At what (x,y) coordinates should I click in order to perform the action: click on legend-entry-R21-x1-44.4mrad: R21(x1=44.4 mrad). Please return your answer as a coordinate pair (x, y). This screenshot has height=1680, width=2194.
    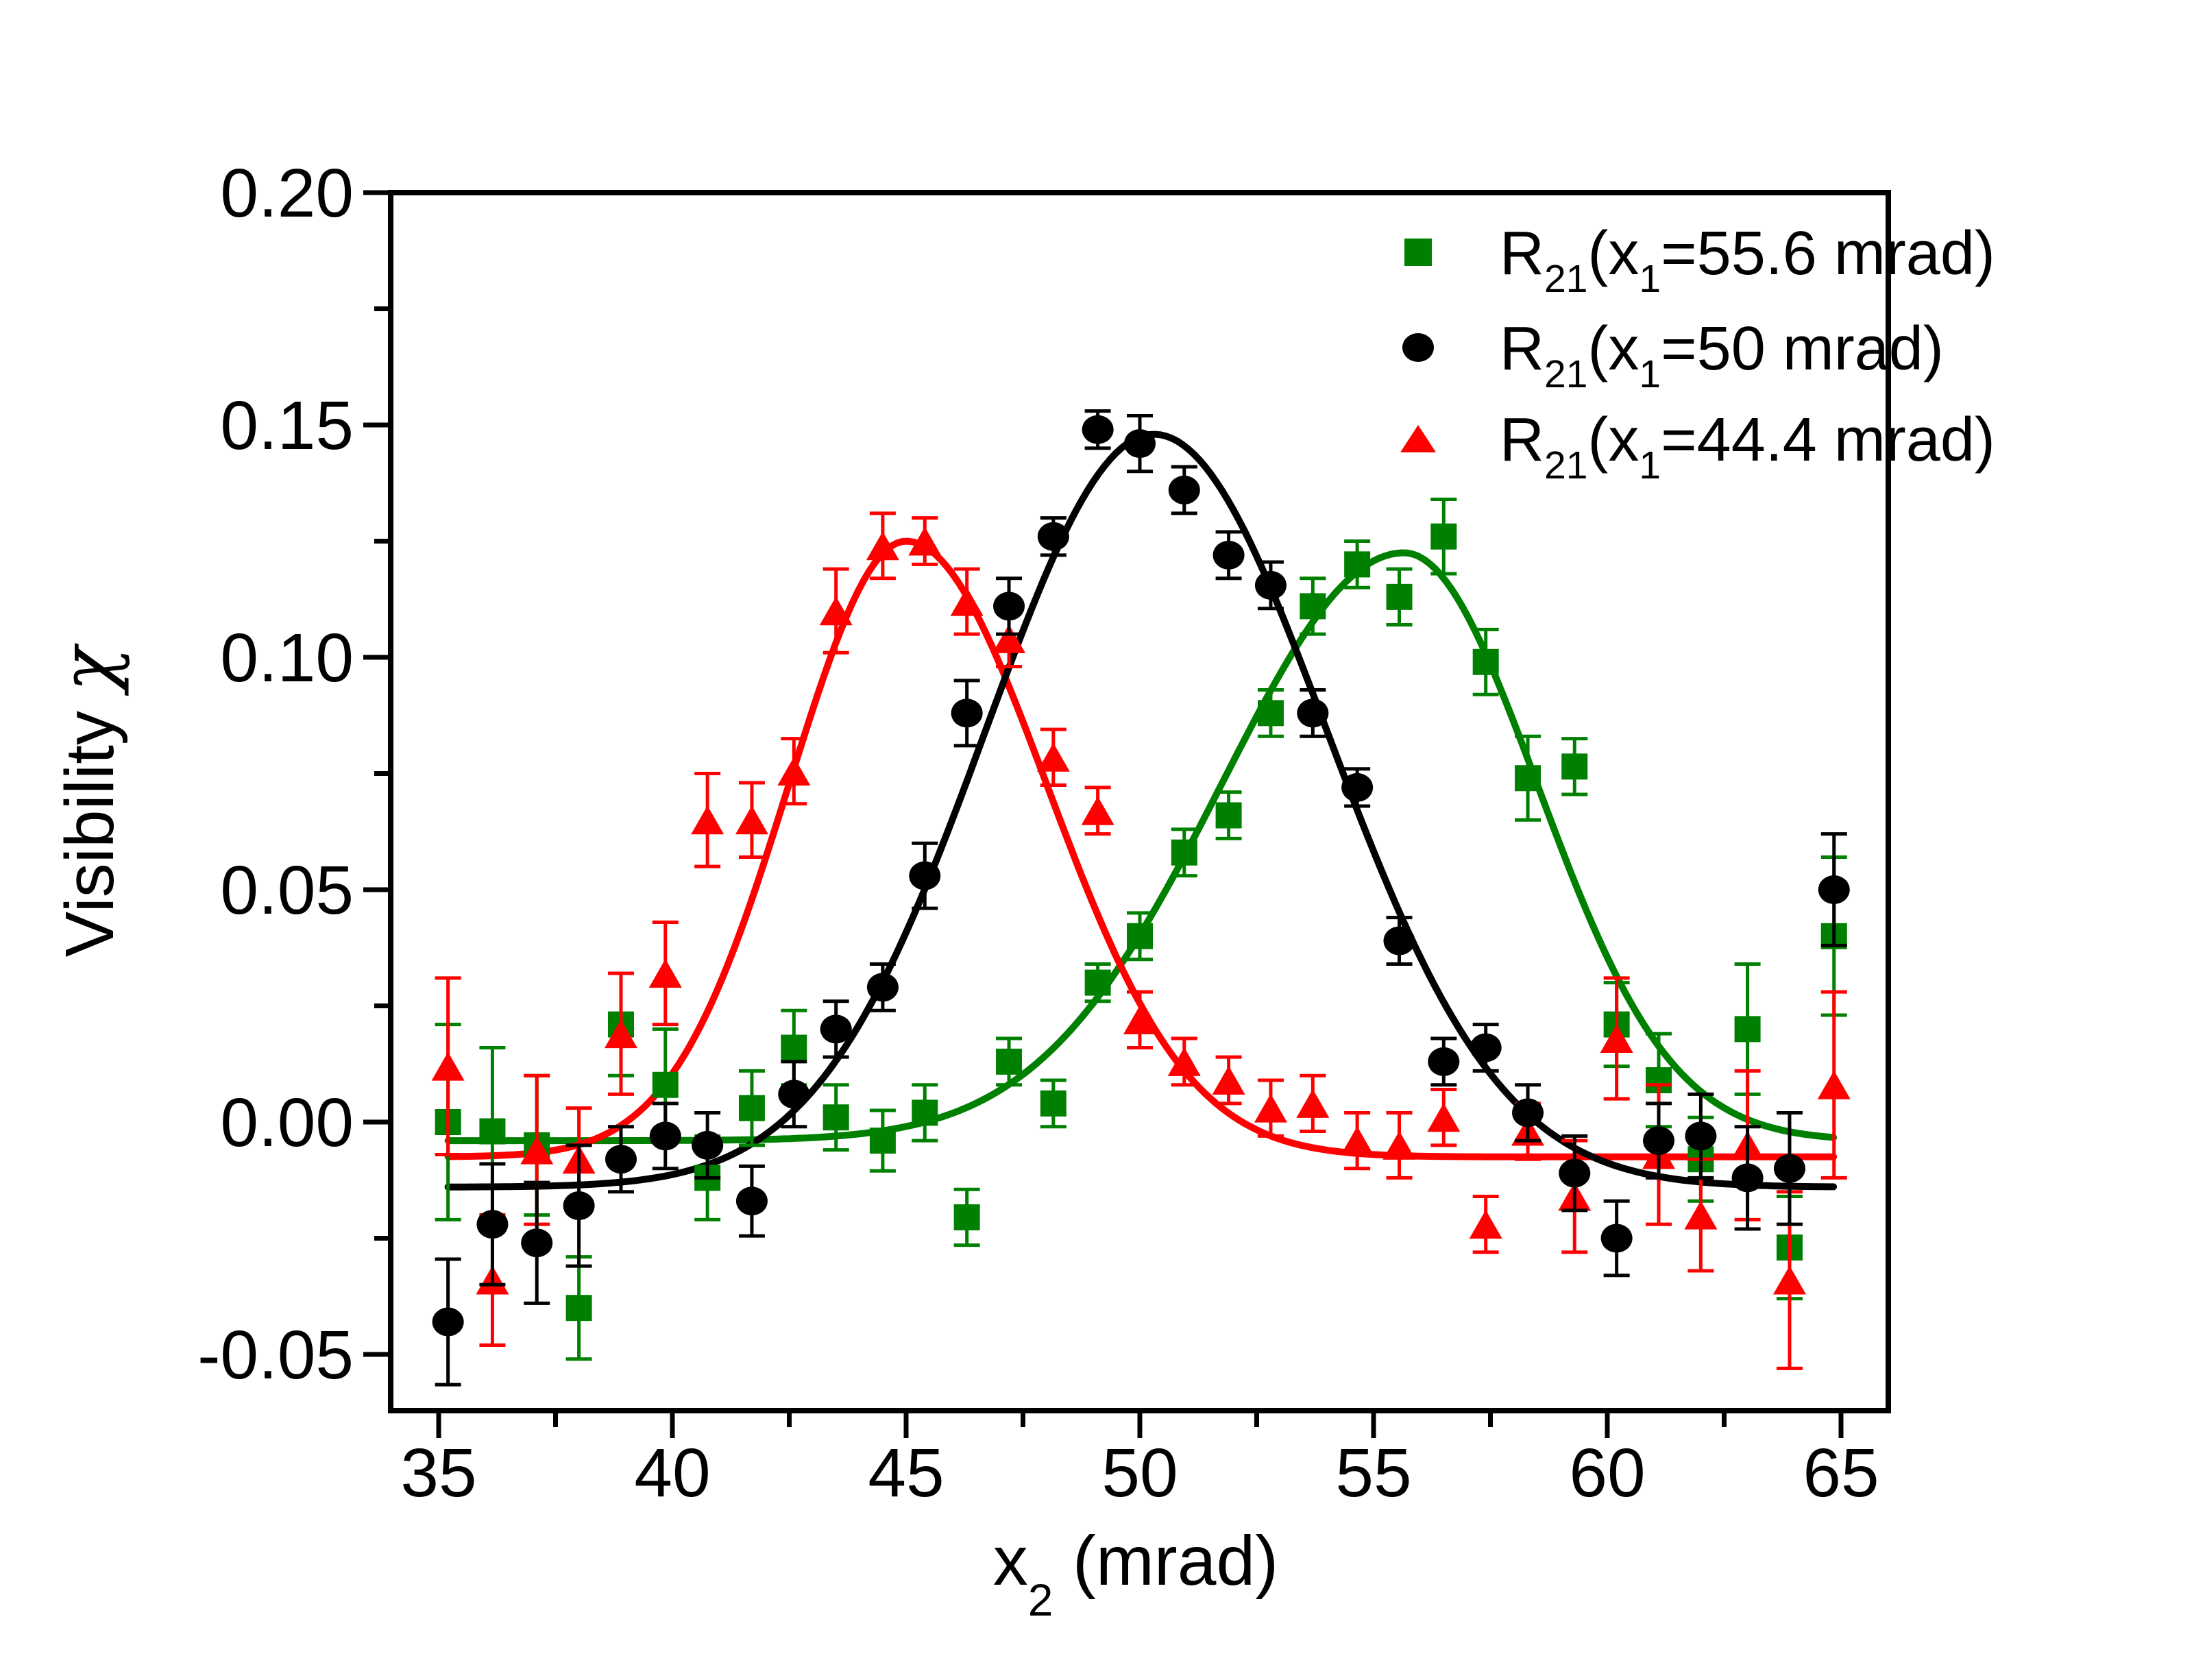
    Looking at the image, I should click on (1698, 446).